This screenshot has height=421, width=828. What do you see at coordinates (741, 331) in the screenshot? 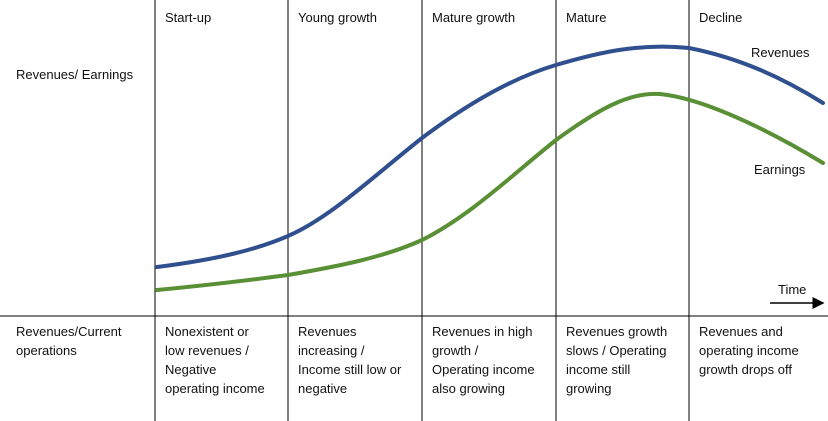
I see `description-line: Revenues and` at bounding box center [741, 331].